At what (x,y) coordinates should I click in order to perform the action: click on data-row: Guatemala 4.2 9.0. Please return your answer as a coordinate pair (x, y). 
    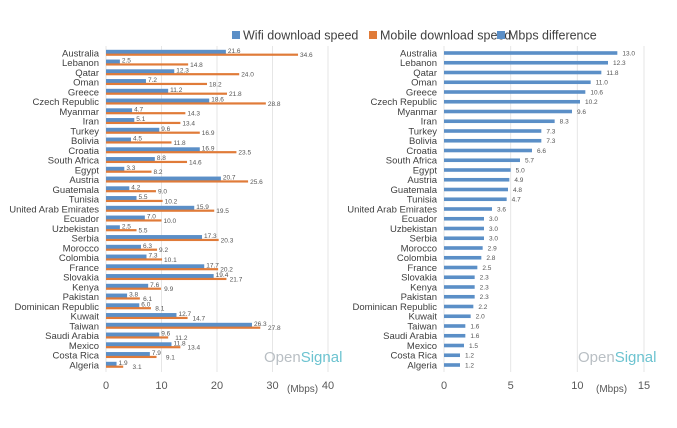
    Looking at the image, I should click on (110, 190).